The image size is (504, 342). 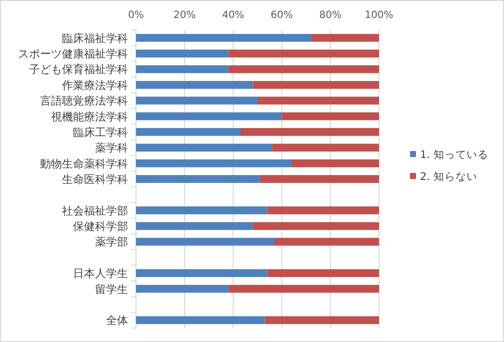 What do you see at coordinates (95, 211) in the screenshot?
I see `y-tick-label: 社会福祉学部` at bounding box center [95, 211].